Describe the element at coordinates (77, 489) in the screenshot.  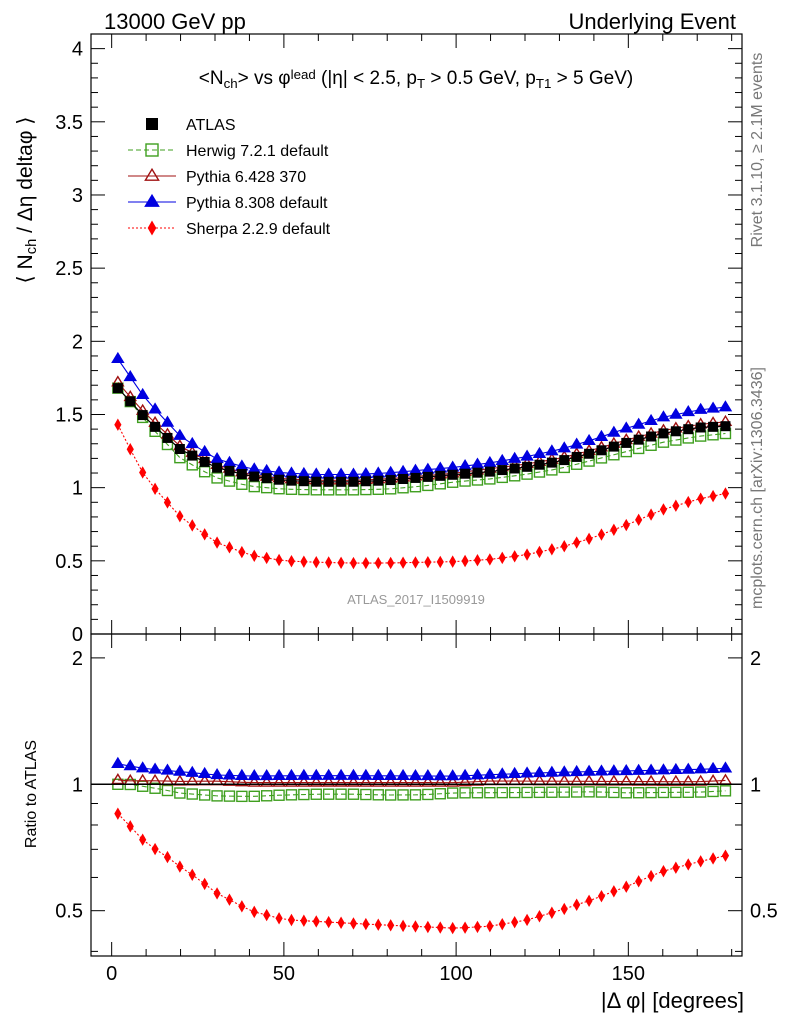
I see `y-tick-label: 1` at that location.